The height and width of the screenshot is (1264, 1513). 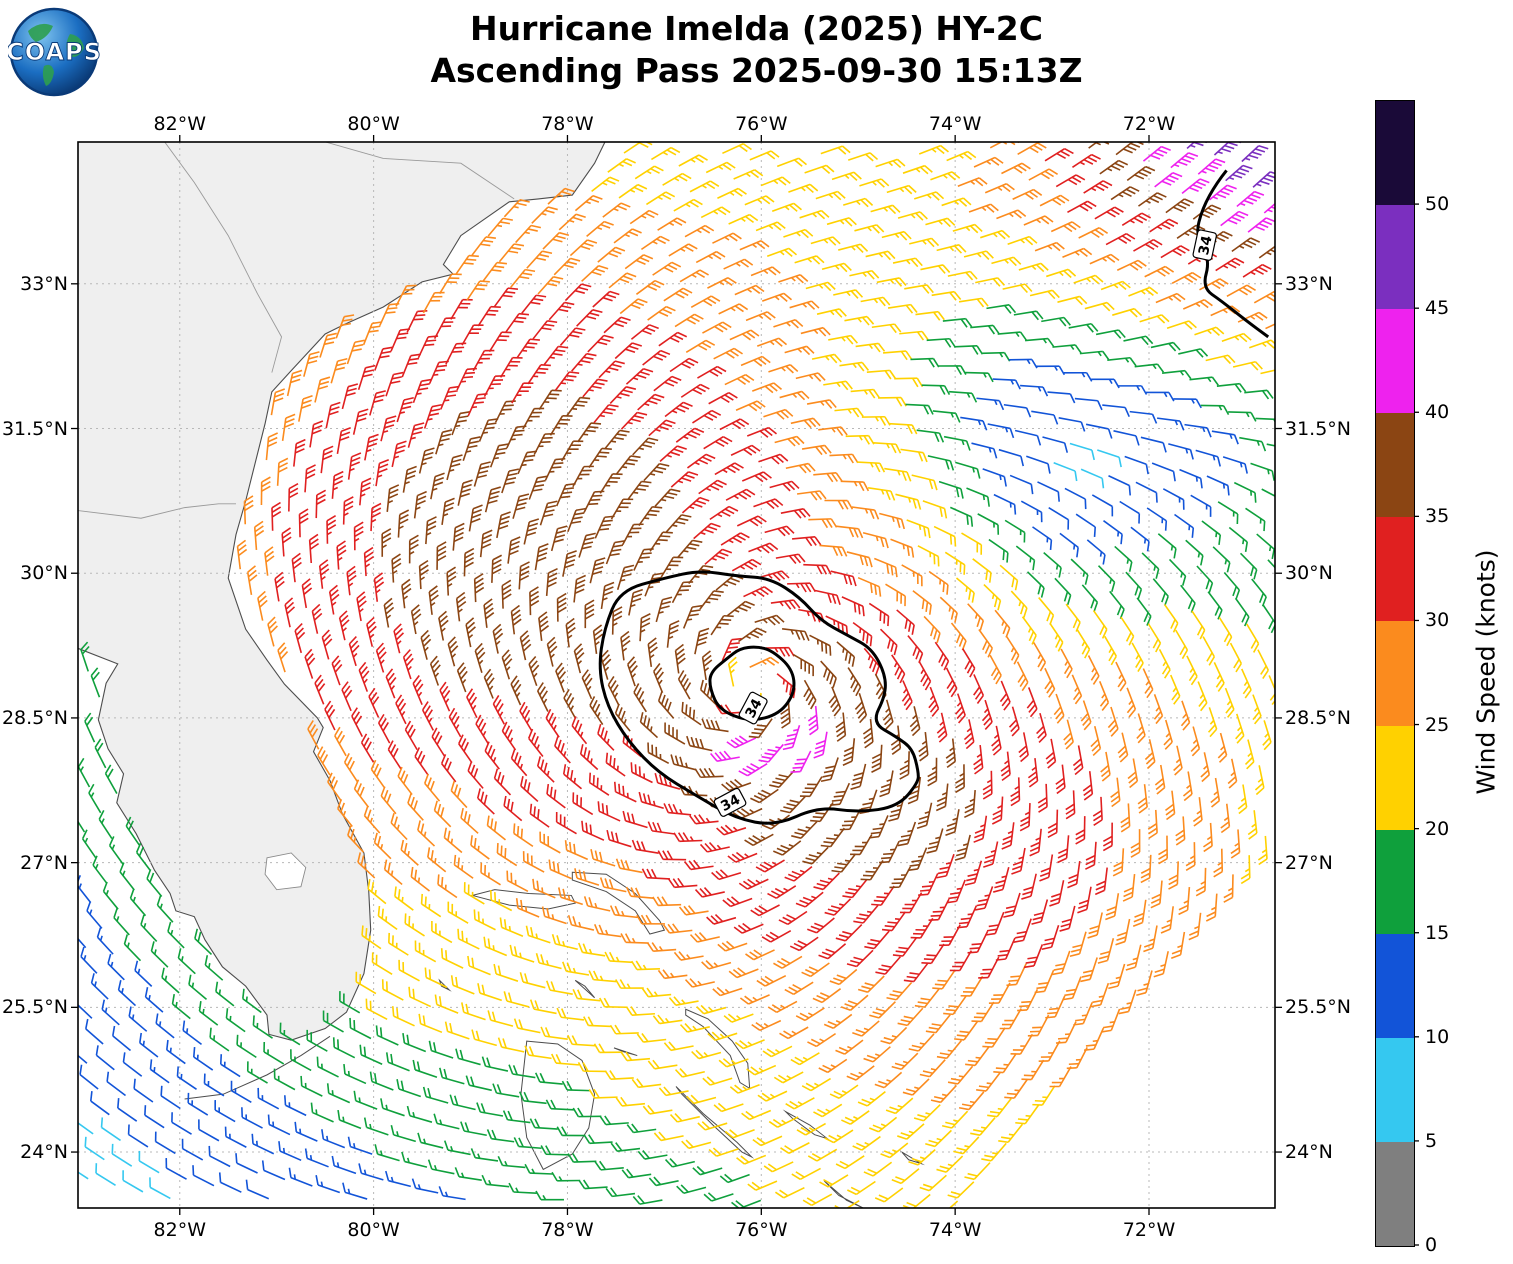 I want to click on lon-tick-label-top: 72°W, so click(x=1149, y=124).